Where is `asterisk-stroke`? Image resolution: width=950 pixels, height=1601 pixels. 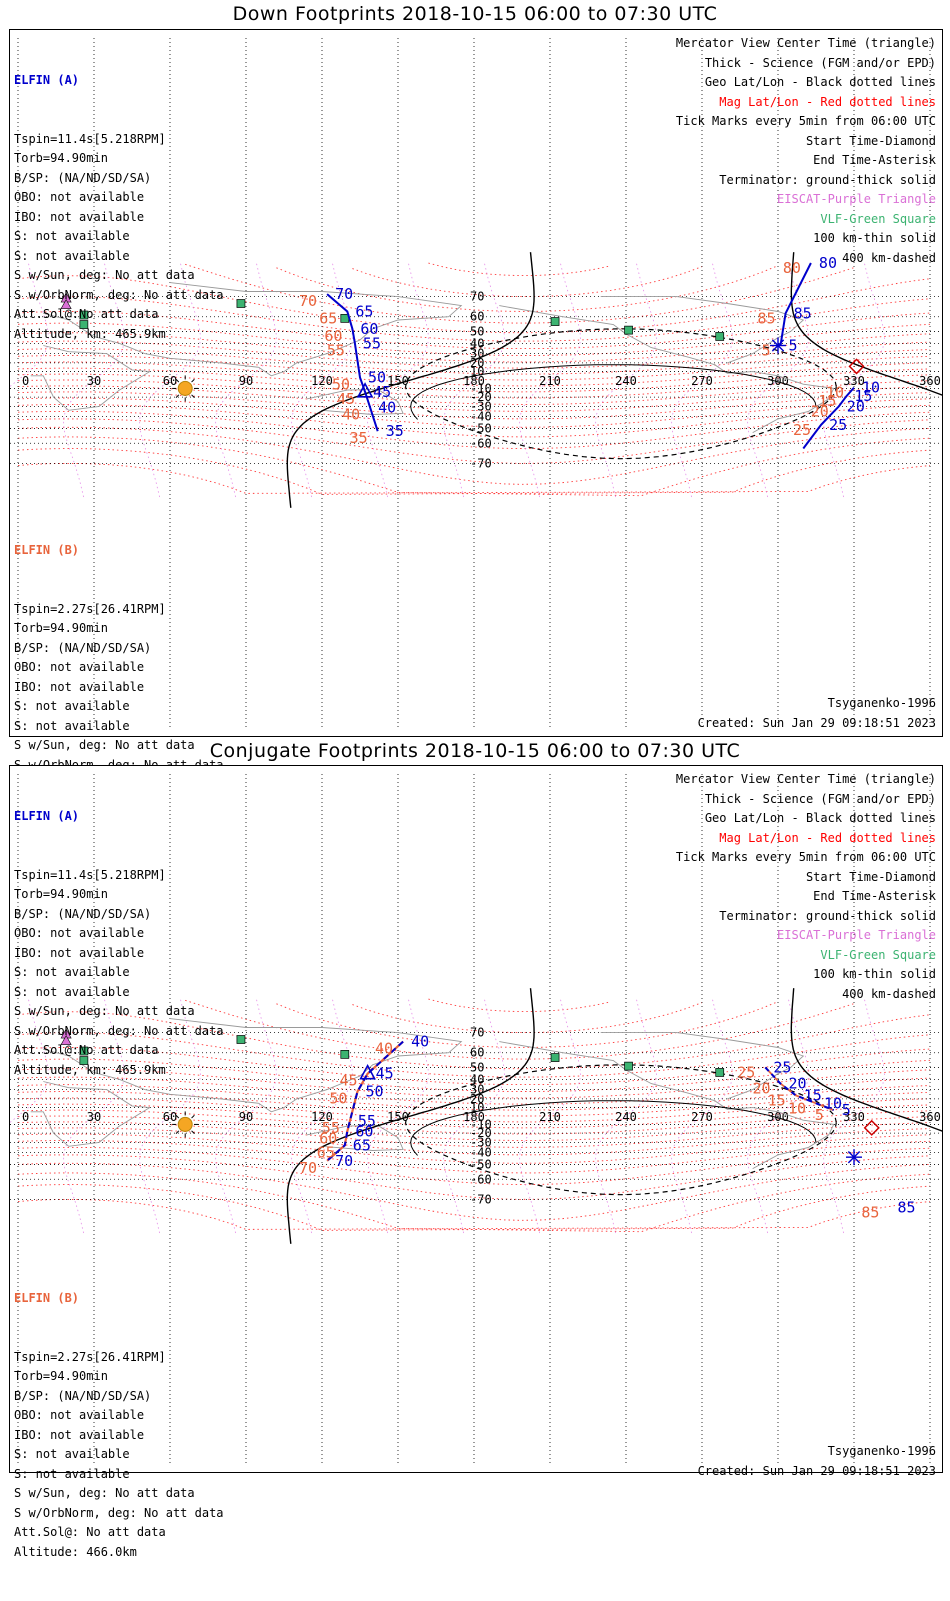 asterisk-stroke is located at coordinates (778, 345).